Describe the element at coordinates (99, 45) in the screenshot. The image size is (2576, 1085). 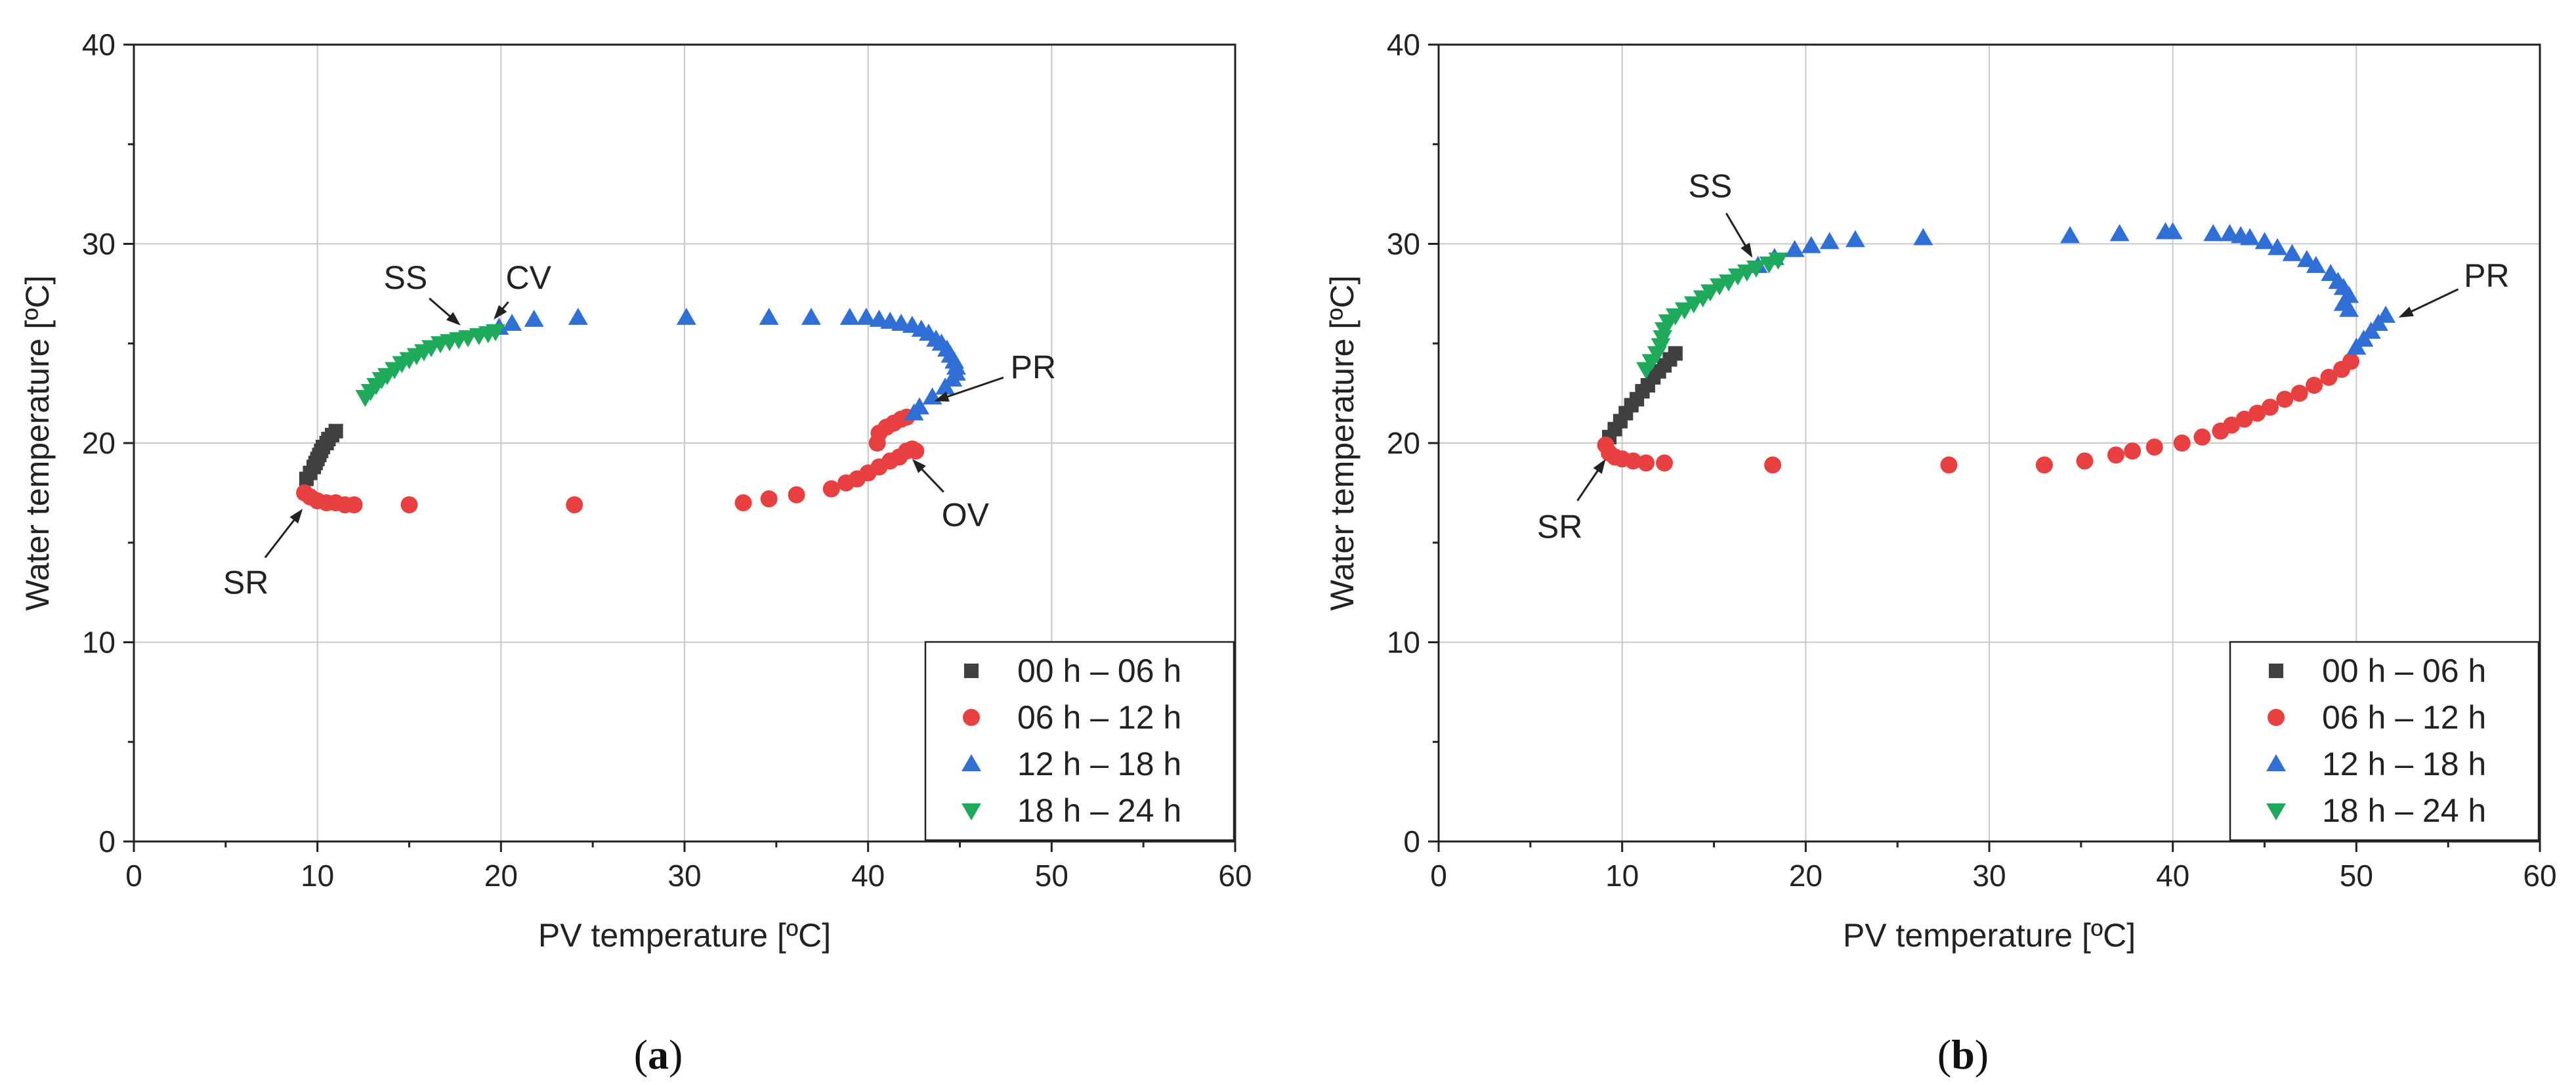
I see `y-tick-label: 40` at that location.